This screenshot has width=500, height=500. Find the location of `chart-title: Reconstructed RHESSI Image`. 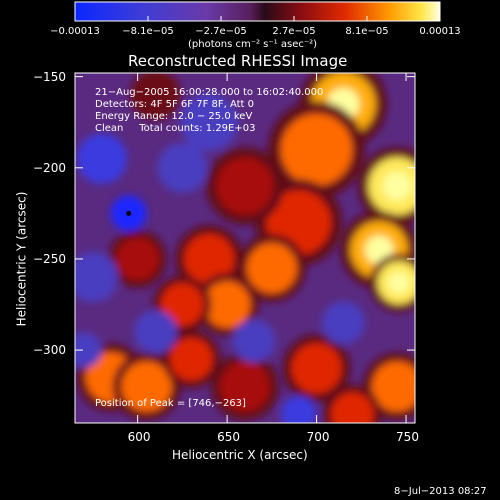

chart-title: Reconstructed RHESSI Image is located at coordinates (238, 61).